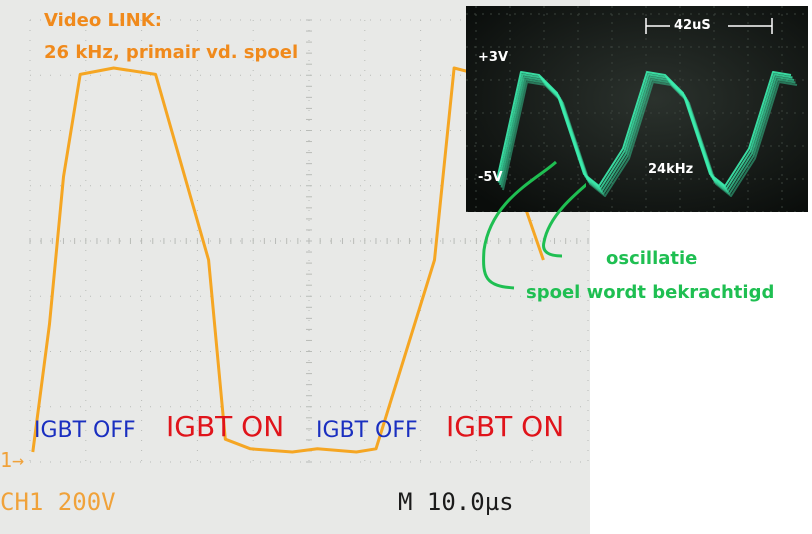  Describe the element at coordinates (103, 20) in the screenshot. I see `video-link-title: Video LINK:` at that location.